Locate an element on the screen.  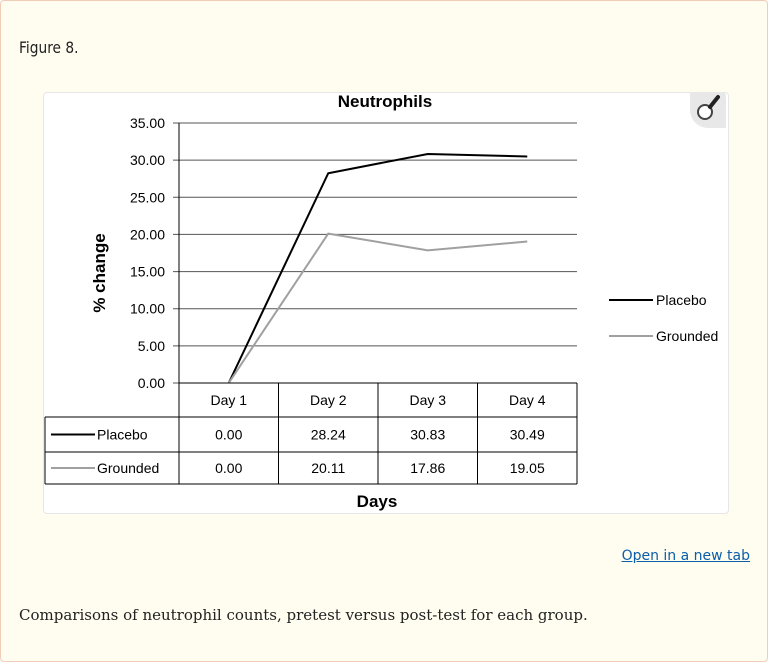
table-cell: 17.86 is located at coordinates (427, 468).